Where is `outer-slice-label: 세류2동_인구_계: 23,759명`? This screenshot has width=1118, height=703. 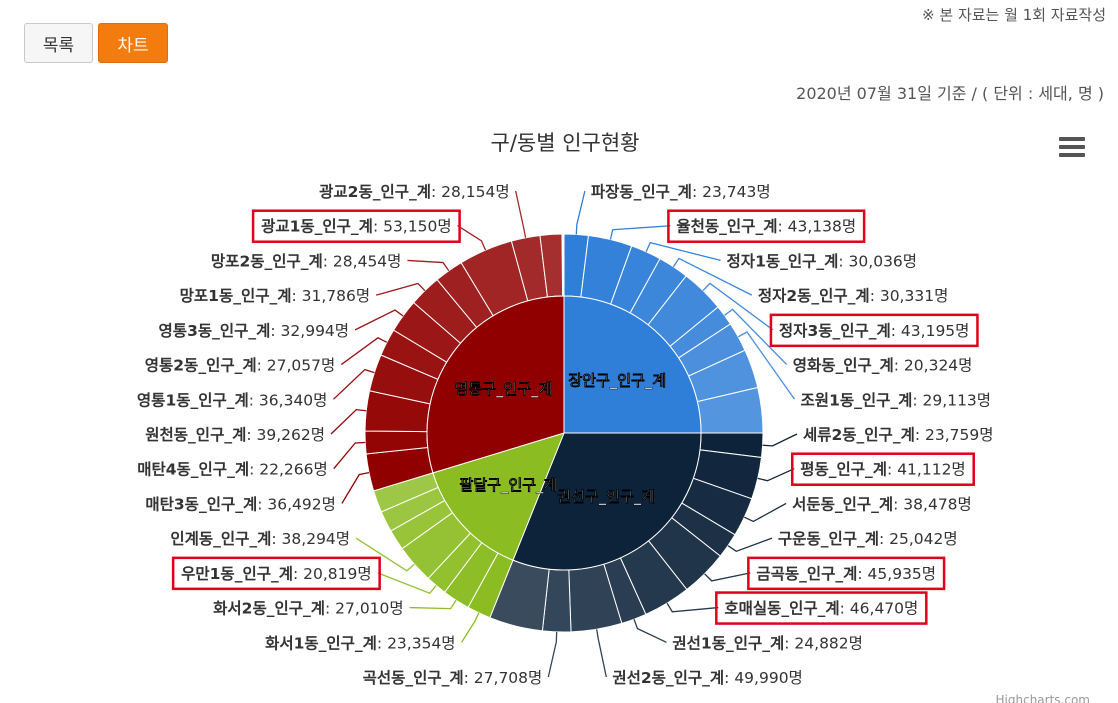
outer-slice-label: 세류2동_인구_계: 23,759명 is located at coordinates (898, 434).